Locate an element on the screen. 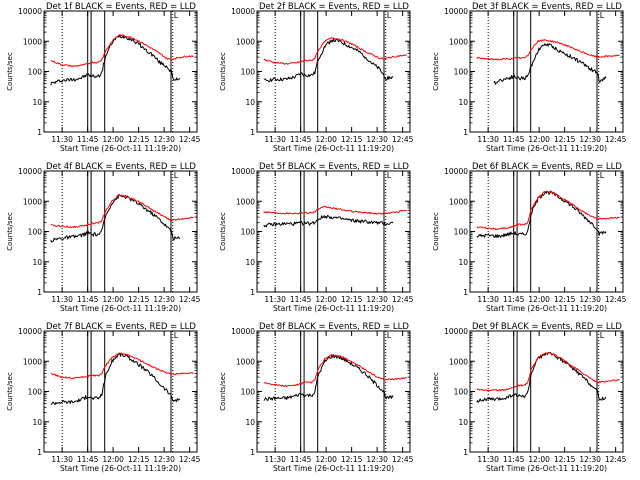 The image size is (640, 480). chart-title: Det 4f BLACK = Events, RED = LLD is located at coordinates (121, 167).